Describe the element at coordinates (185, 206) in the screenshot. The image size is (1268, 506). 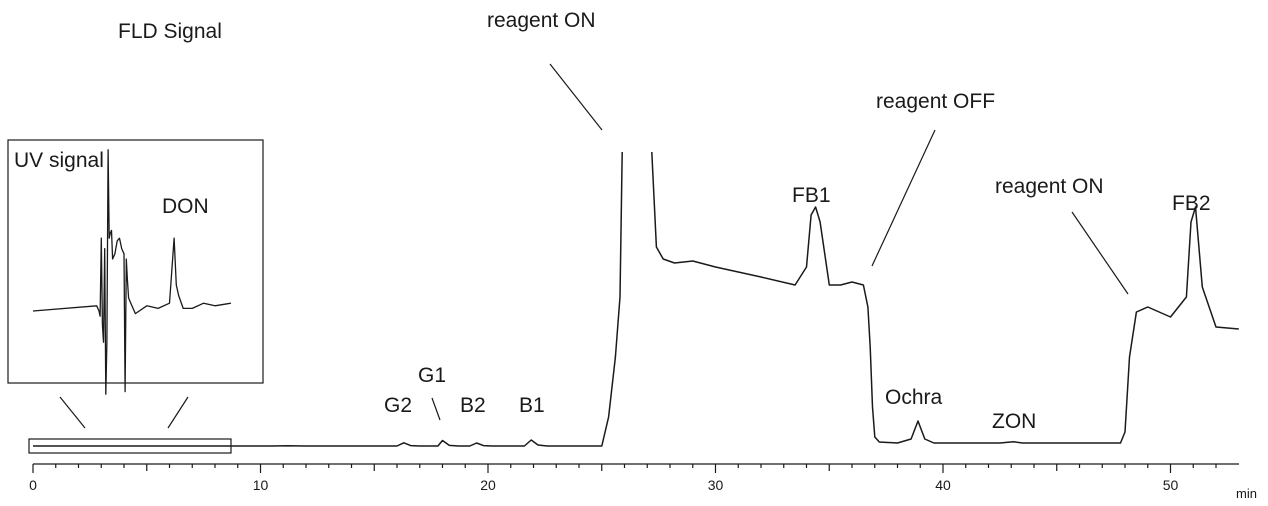
I see `peak-label-don: DON` at that location.